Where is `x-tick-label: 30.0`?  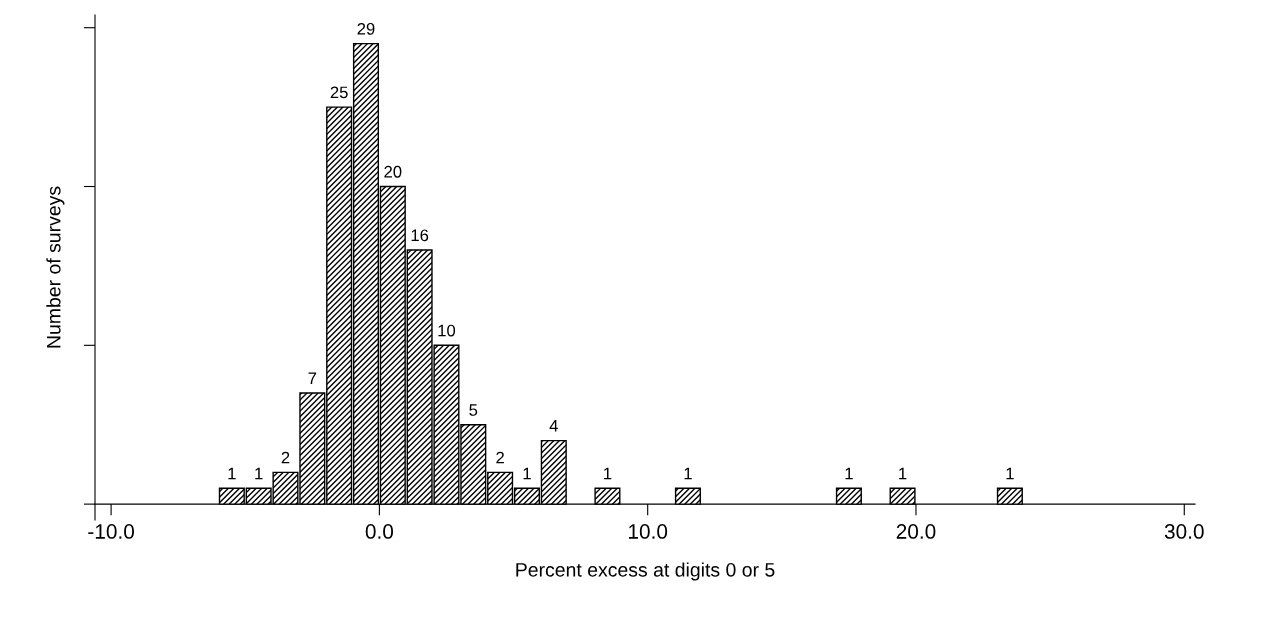 x-tick-label: 30.0 is located at coordinates (1184, 531).